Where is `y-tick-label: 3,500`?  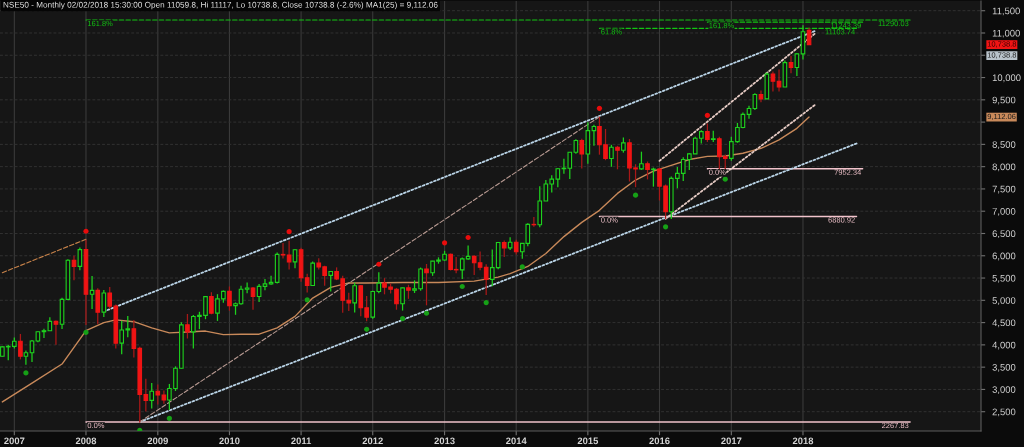 y-tick-label: 3,500 is located at coordinates (1004, 367).